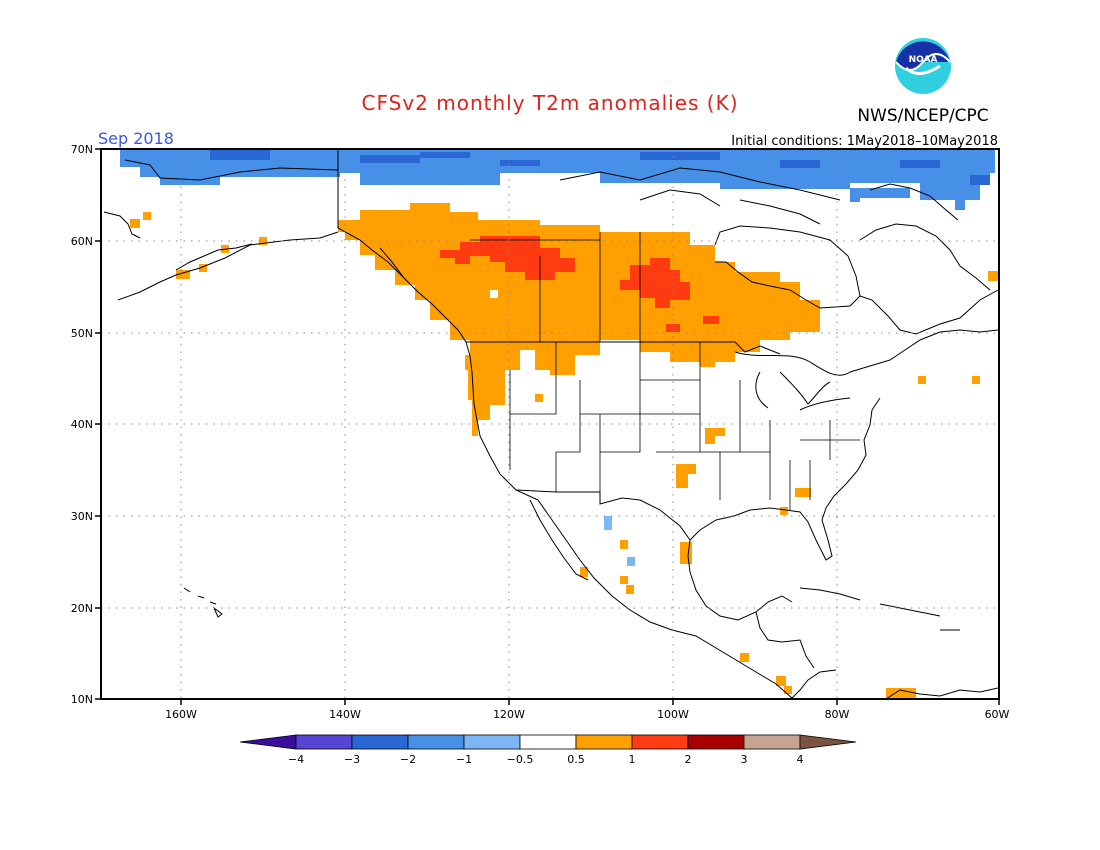 Image resolution: width=1100 pixels, height=850 pixels. Describe the element at coordinates (82, 516) in the screenshot. I see `lat-label: 30N` at that location.